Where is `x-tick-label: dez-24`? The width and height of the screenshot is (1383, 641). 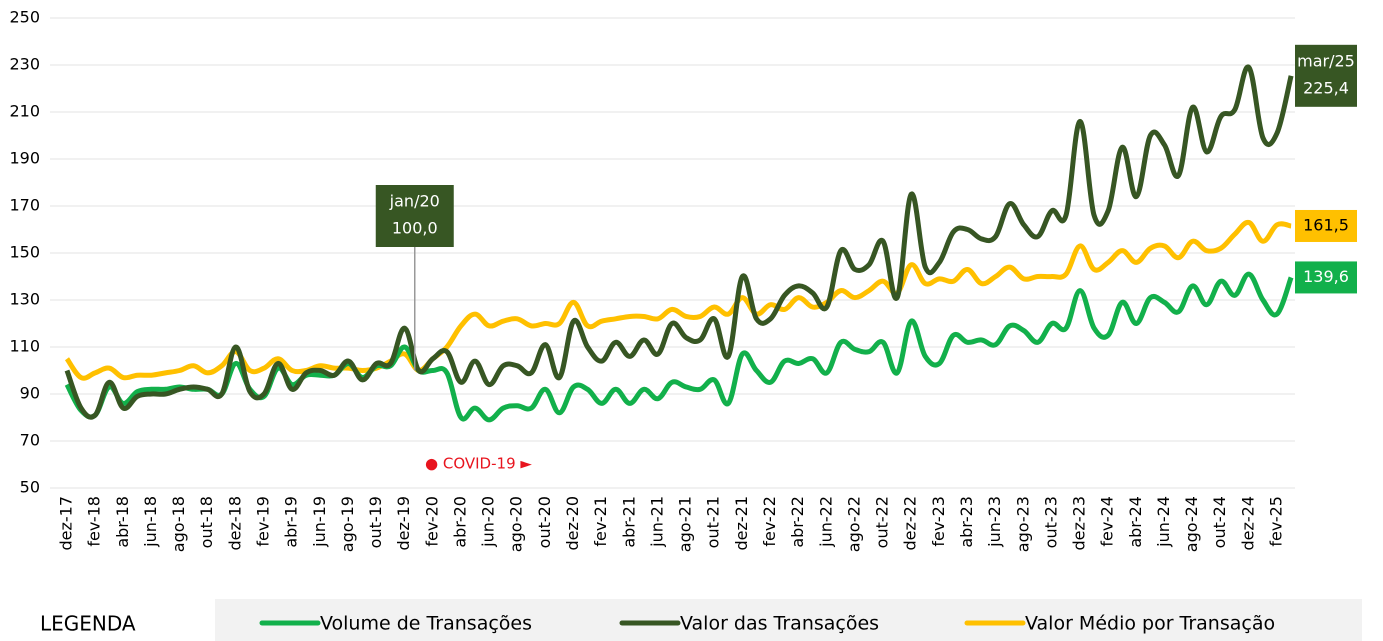
x-tick-label: dez-24 is located at coordinates (1247, 523).